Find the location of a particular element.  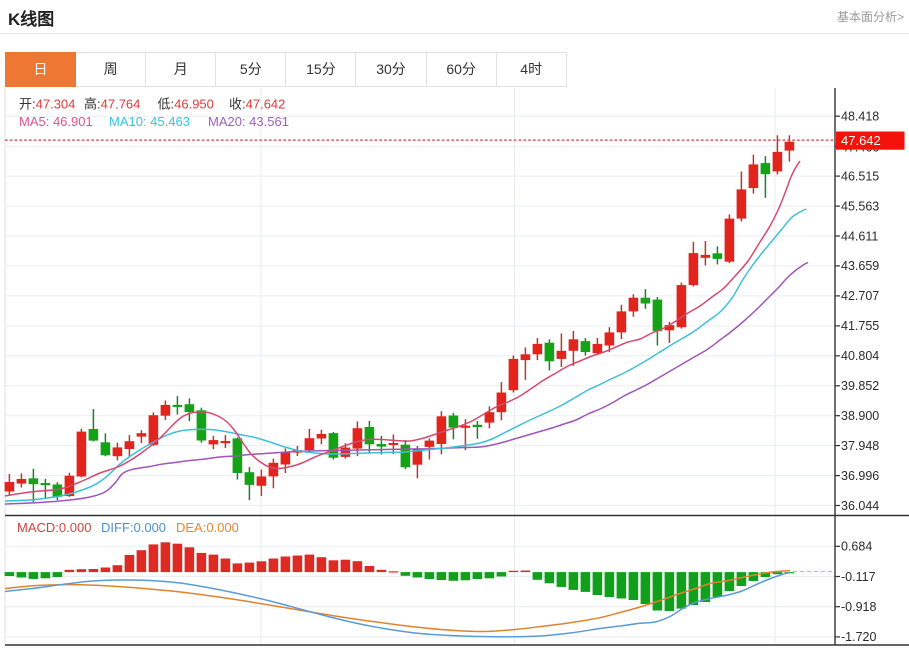

svg-text: 36.996 is located at coordinates (860, 476).